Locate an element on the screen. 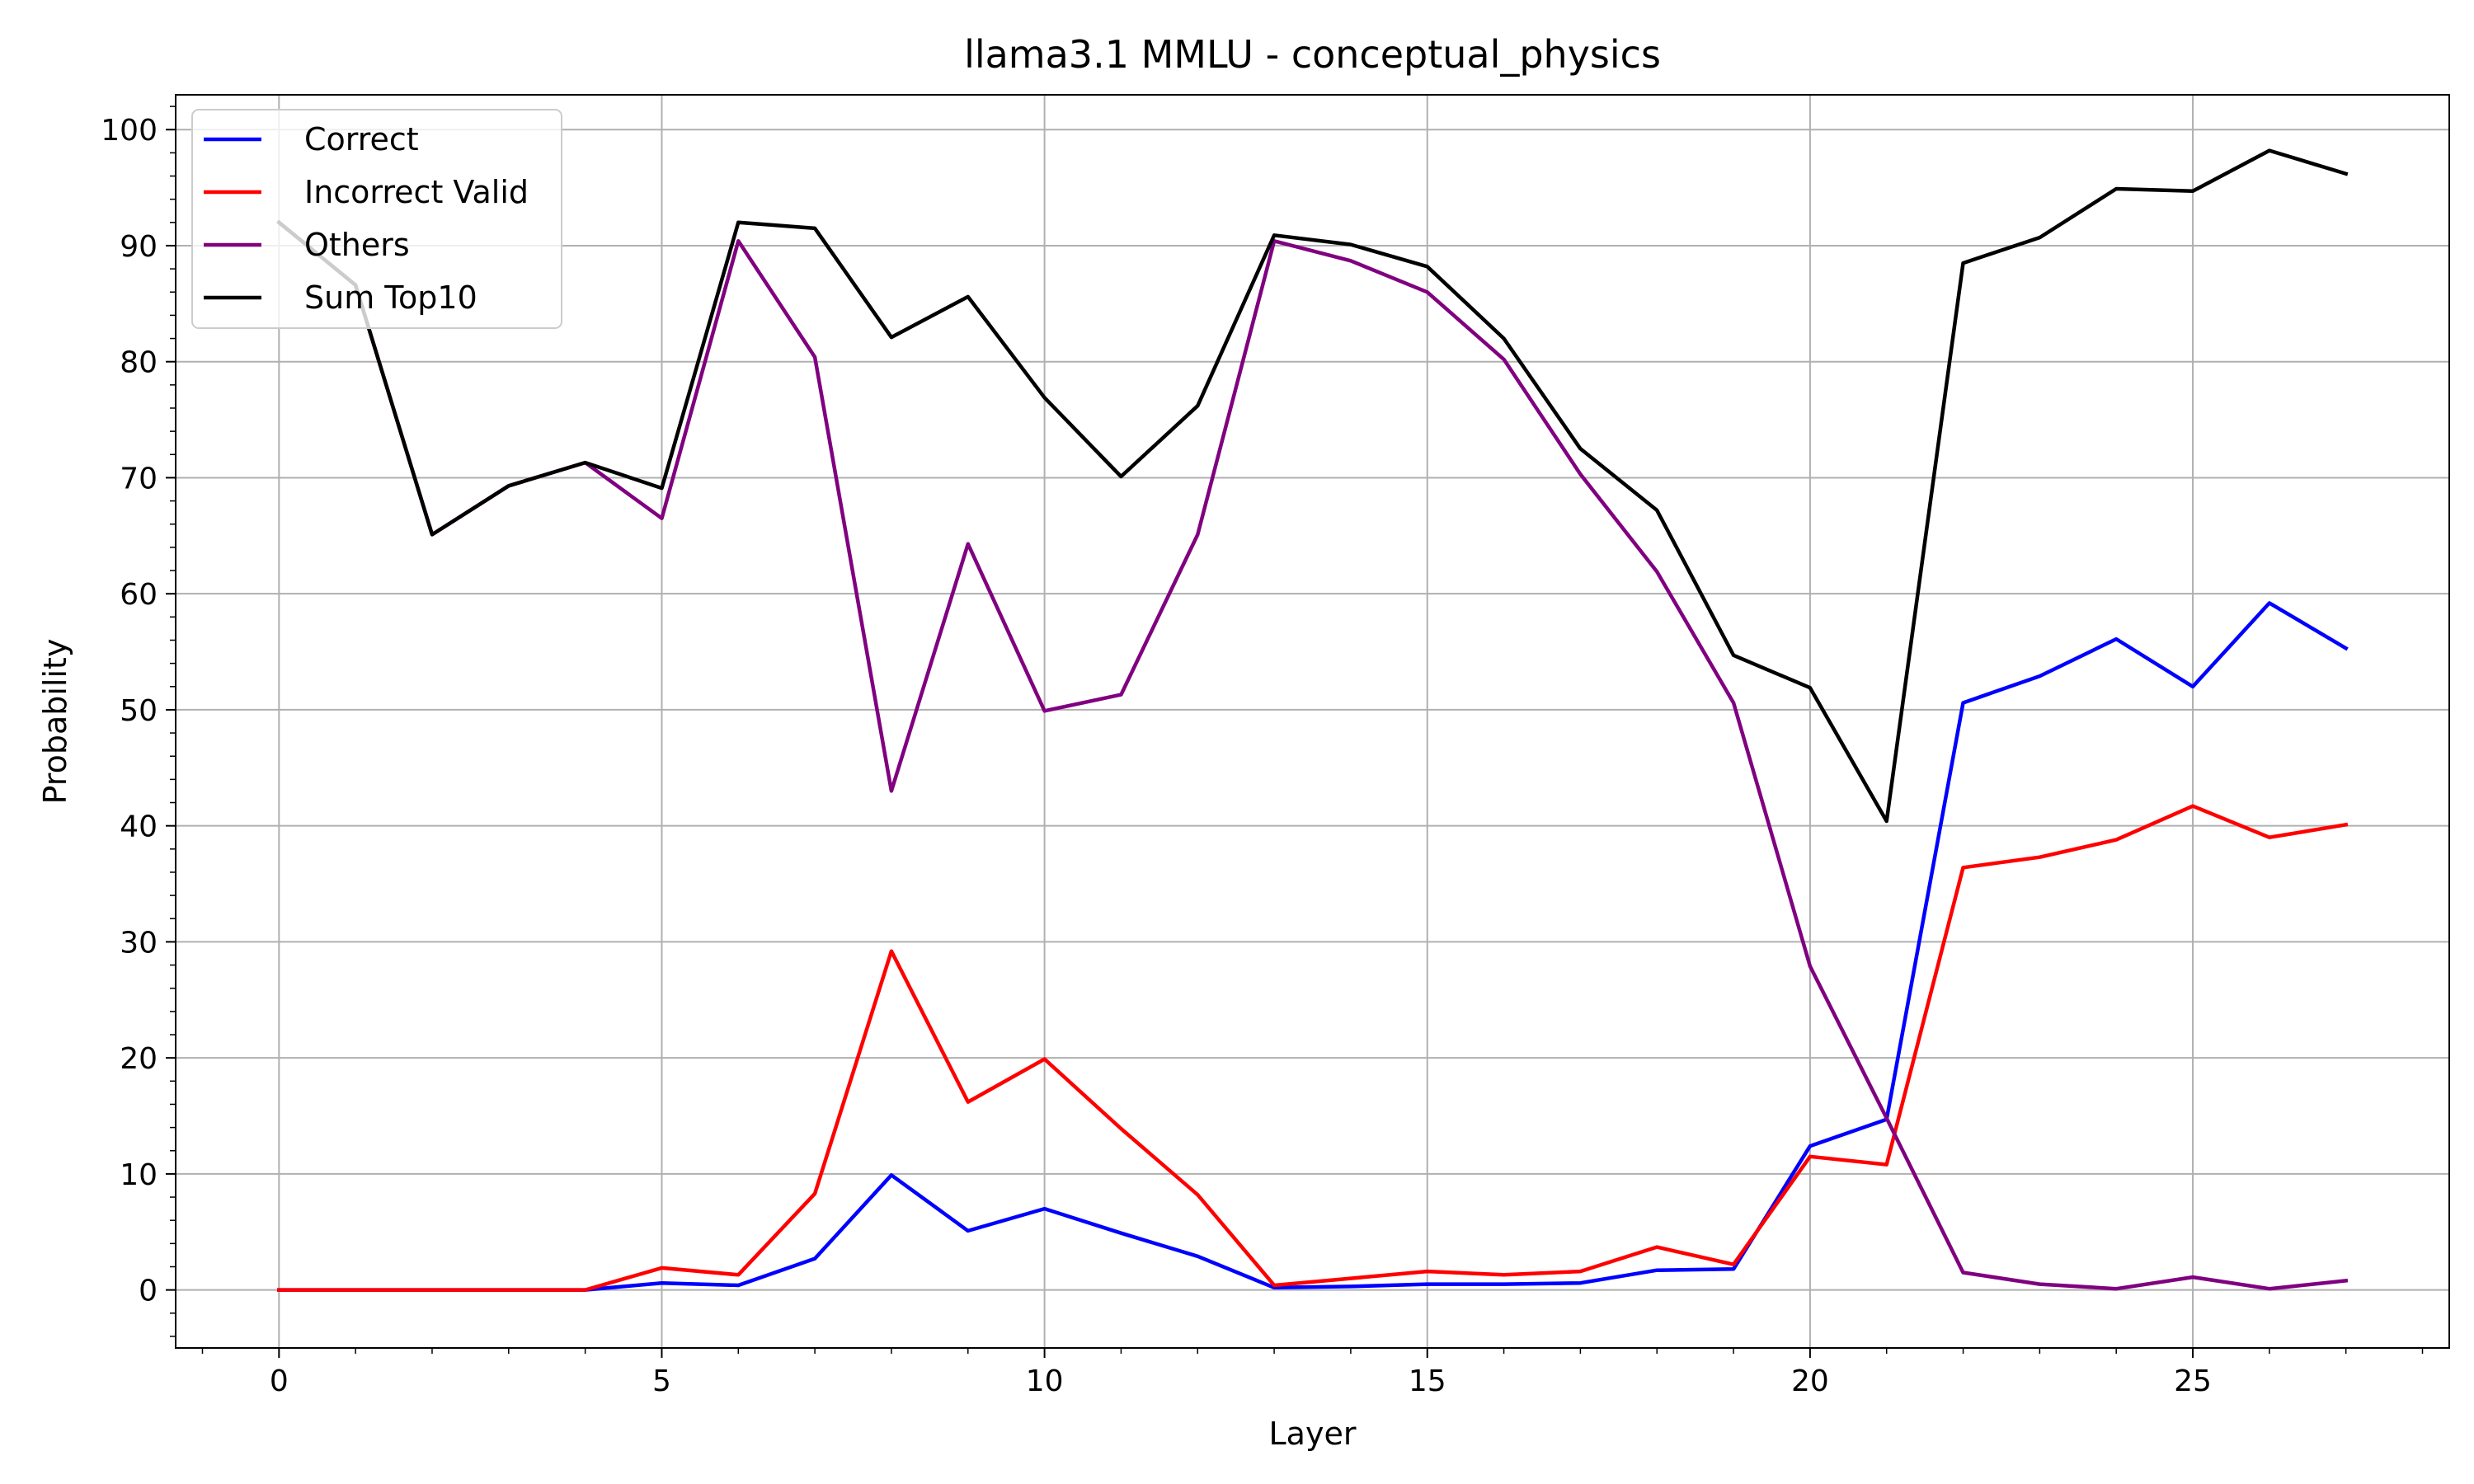 This screenshot has width=2474, height=1484. x-tick-label: 25 is located at coordinates (2193, 1381).